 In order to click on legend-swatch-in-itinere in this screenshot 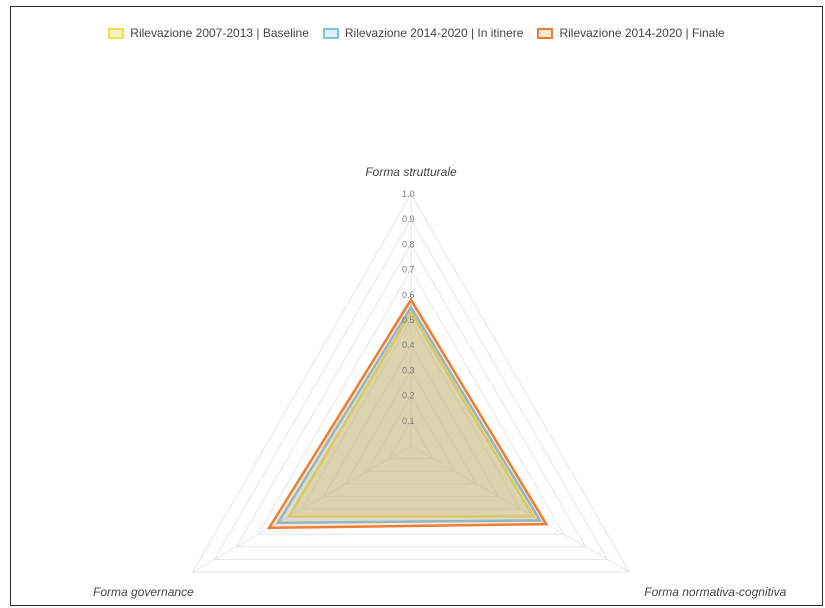, I will do `click(330, 33)`.